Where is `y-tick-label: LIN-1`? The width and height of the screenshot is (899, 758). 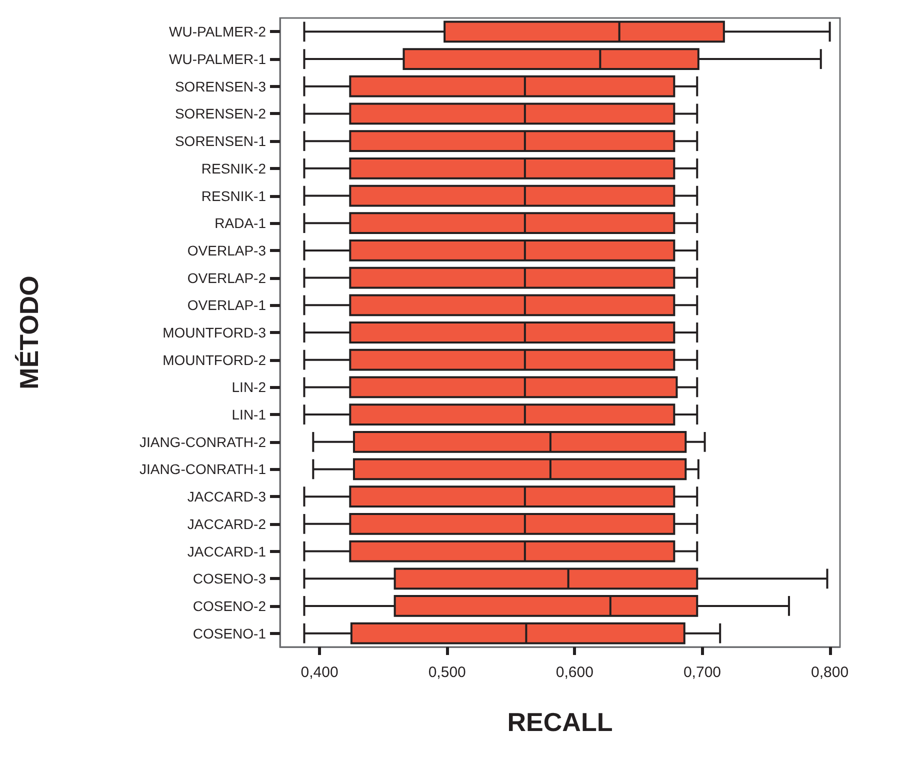
y-tick-label: LIN-1 is located at coordinates (249, 414).